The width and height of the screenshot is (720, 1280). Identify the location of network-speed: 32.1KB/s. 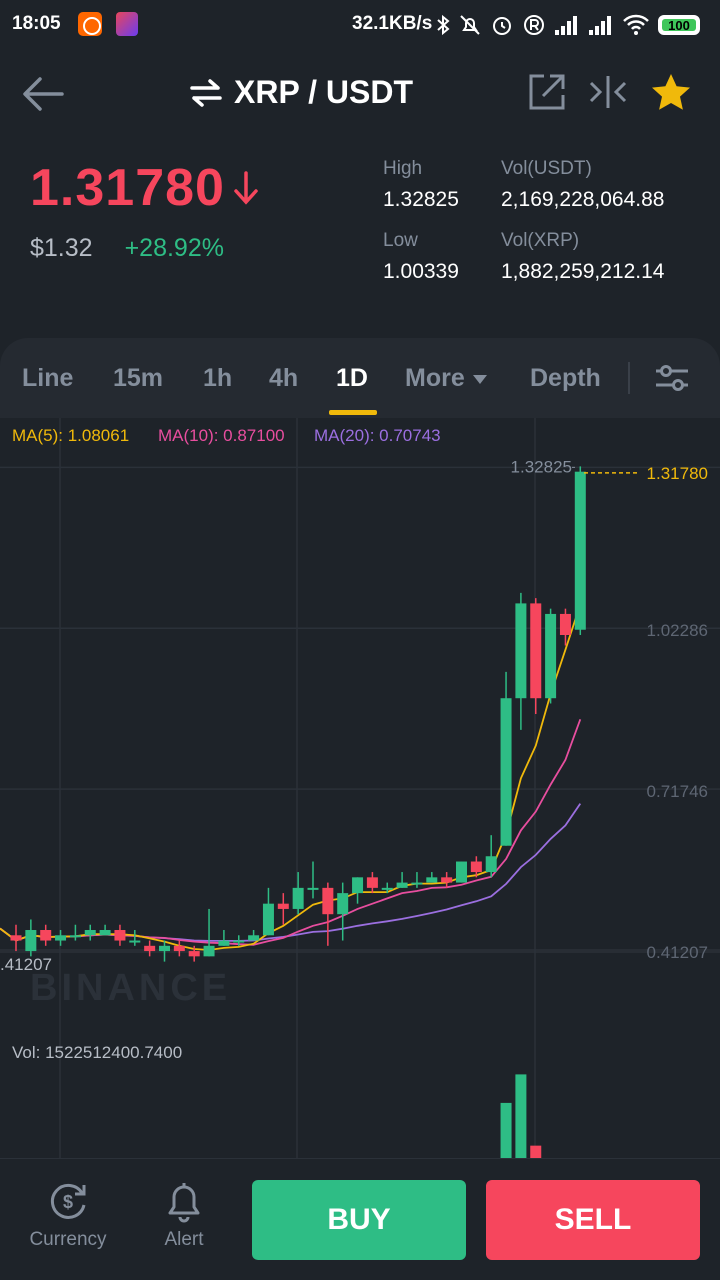
(392, 23).